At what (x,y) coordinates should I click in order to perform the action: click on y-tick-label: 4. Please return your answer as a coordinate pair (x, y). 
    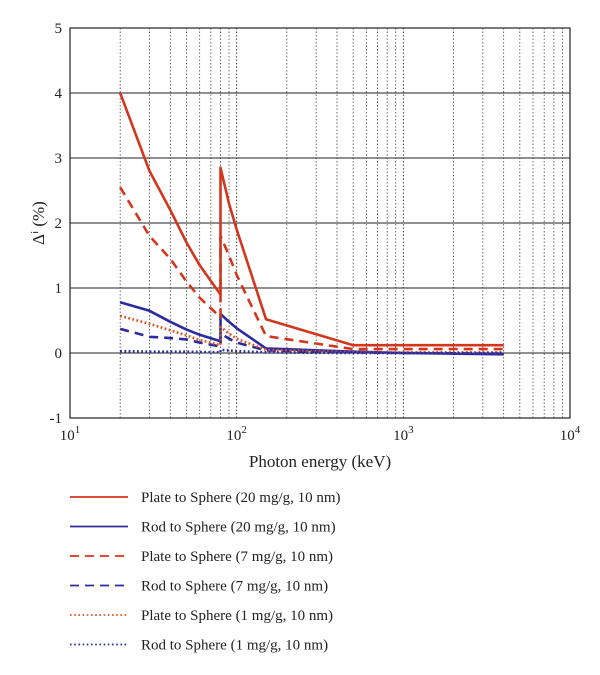
    Looking at the image, I should click on (59, 94).